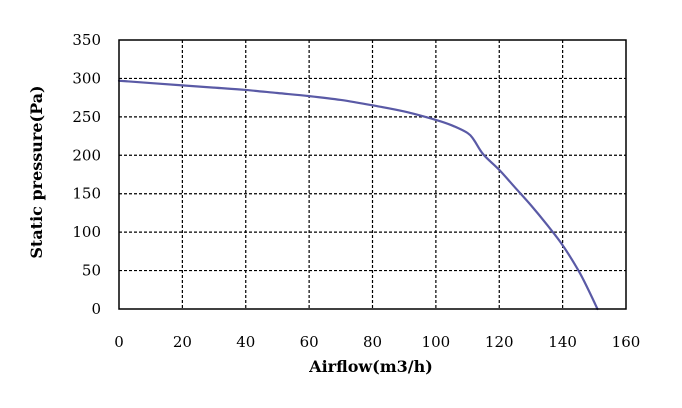 Image resolution: width=682 pixels, height=408 pixels. Describe the element at coordinates (36, 171) in the screenshot. I see `y-axis-title: Static pressure(Pa)` at that location.